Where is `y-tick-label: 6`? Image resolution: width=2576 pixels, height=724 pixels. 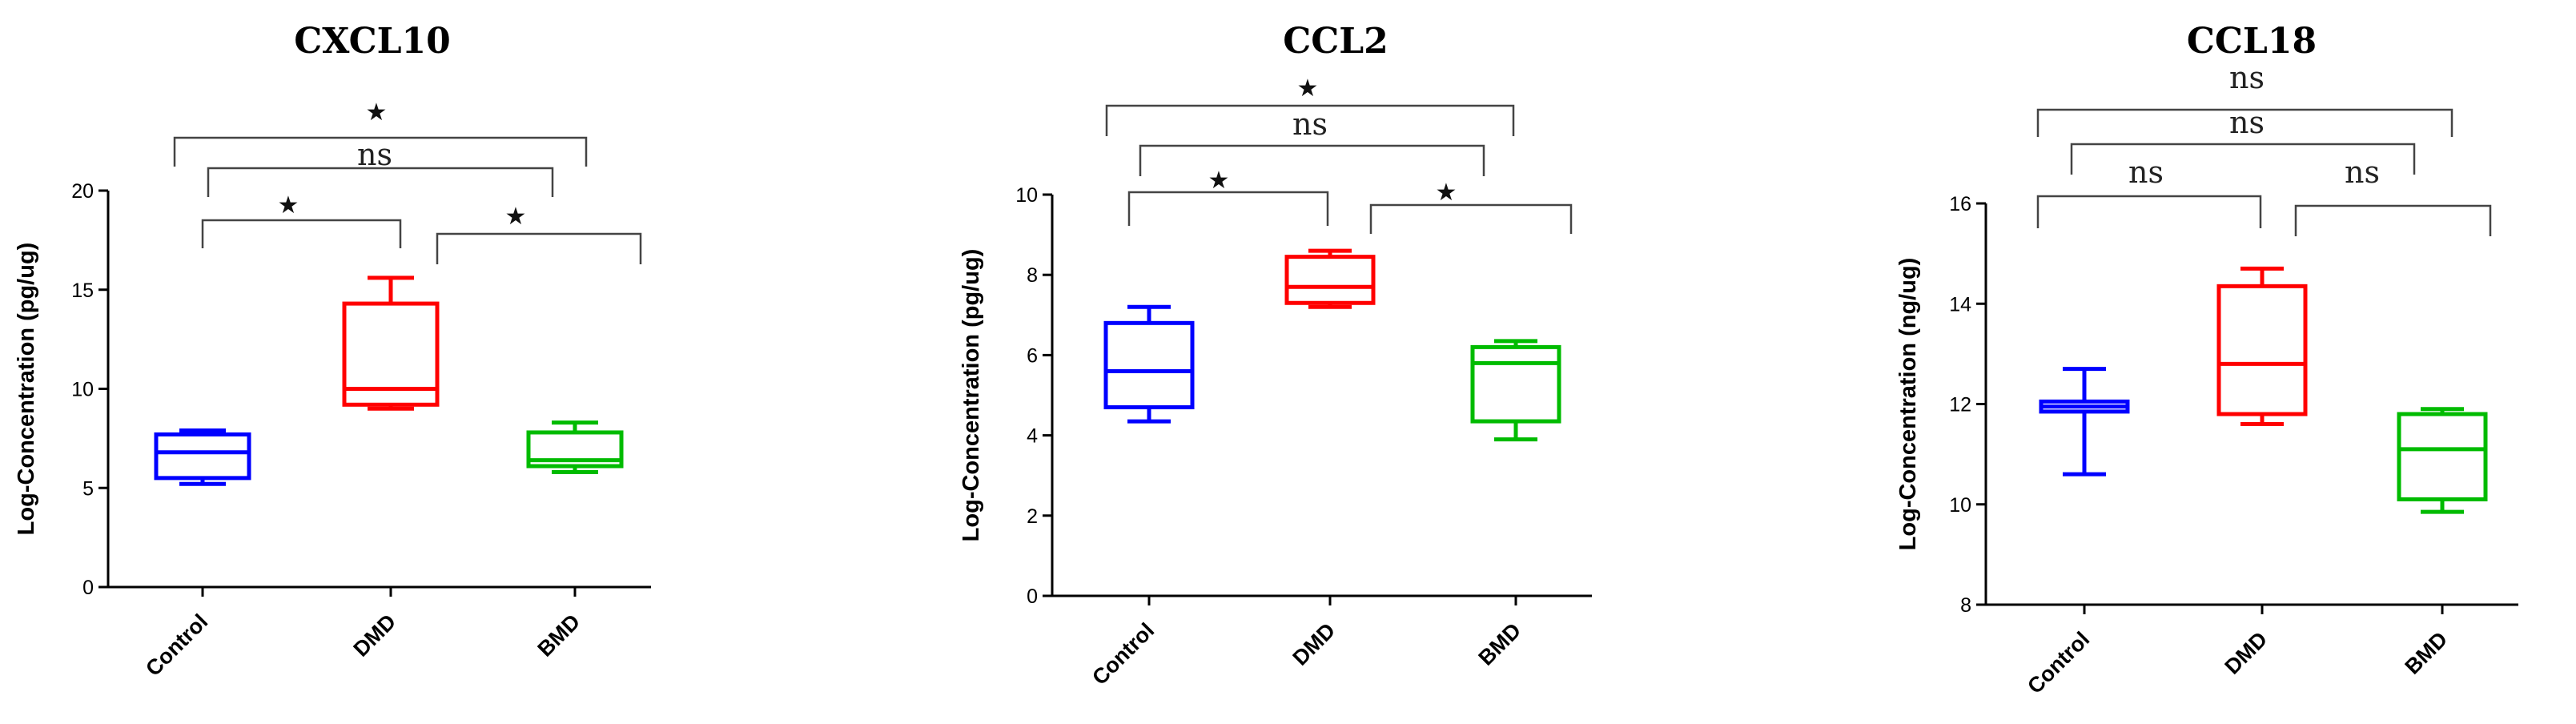
y-tick-label: 6 is located at coordinates (1032, 355).